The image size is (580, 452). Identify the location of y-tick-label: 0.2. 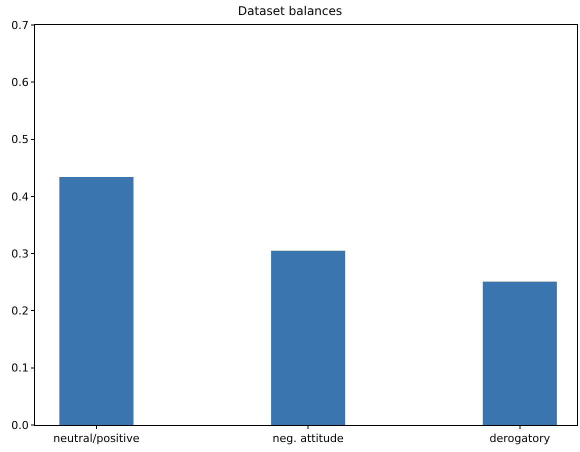
(20, 311).